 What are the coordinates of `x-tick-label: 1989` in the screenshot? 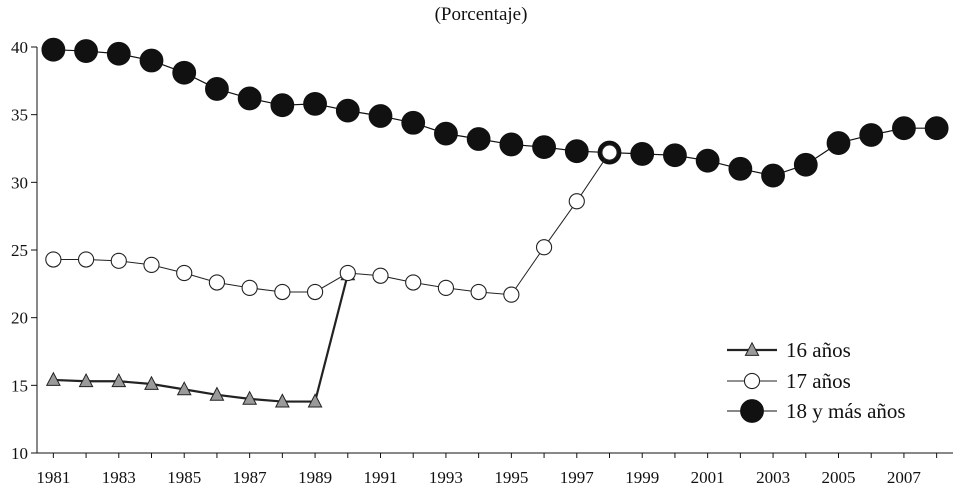 It's located at (315, 477).